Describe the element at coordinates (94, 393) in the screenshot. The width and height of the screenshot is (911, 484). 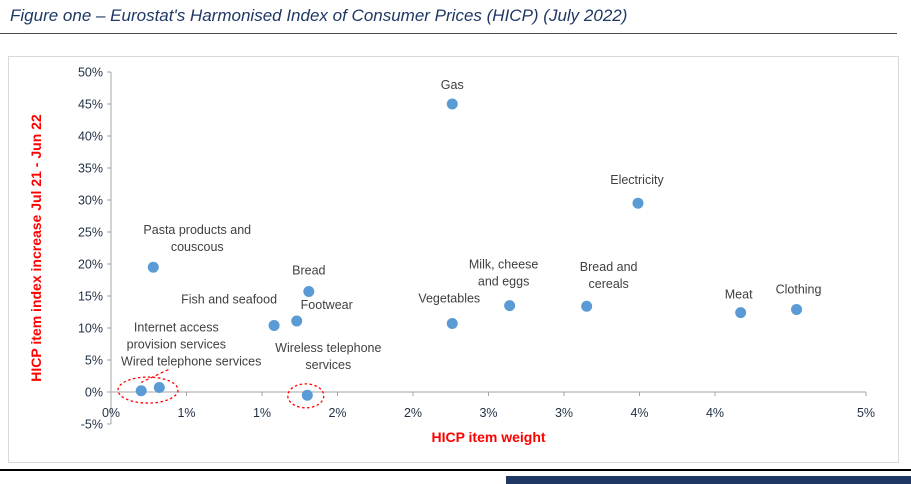
I see `y-tick-label: 0%` at that location.